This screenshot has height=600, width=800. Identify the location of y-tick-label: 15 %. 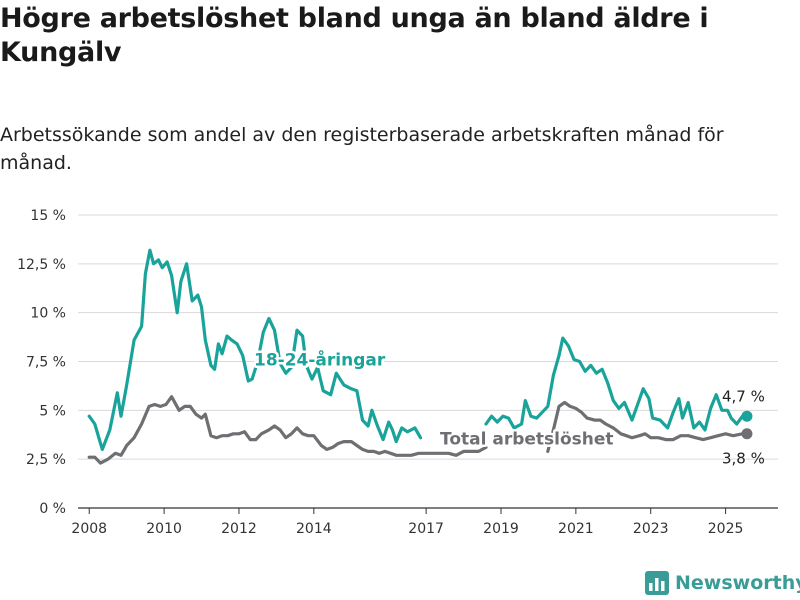
(48, 216).